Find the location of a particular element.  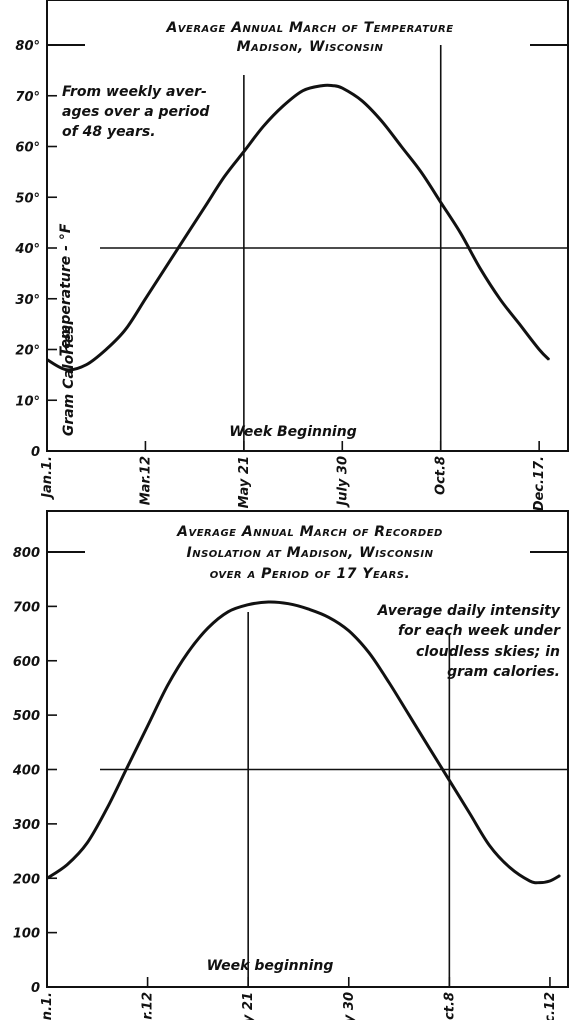

chart-note-line: Average daily intensity is located at coordinates (469, 611).